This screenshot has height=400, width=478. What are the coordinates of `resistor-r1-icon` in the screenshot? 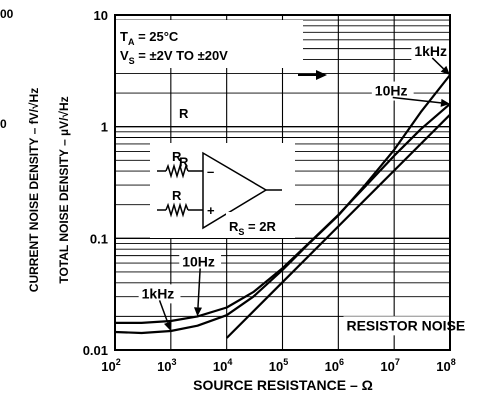 It's located at (177, 171).